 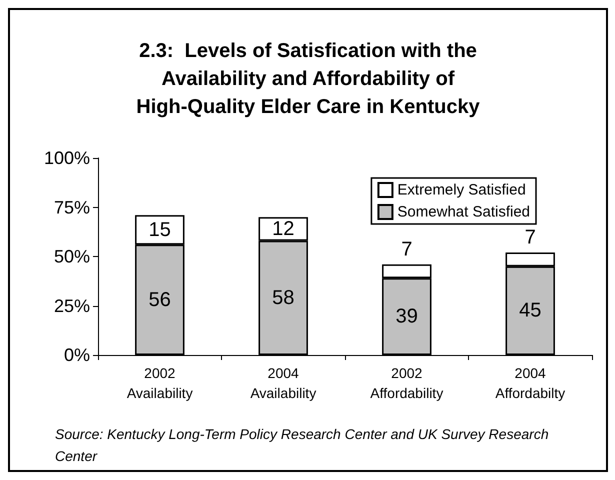 What do you see at coordinates (67, 158) in the screenshot?
I see `y-tick-label: 100%` at bounding box center [67, 158].